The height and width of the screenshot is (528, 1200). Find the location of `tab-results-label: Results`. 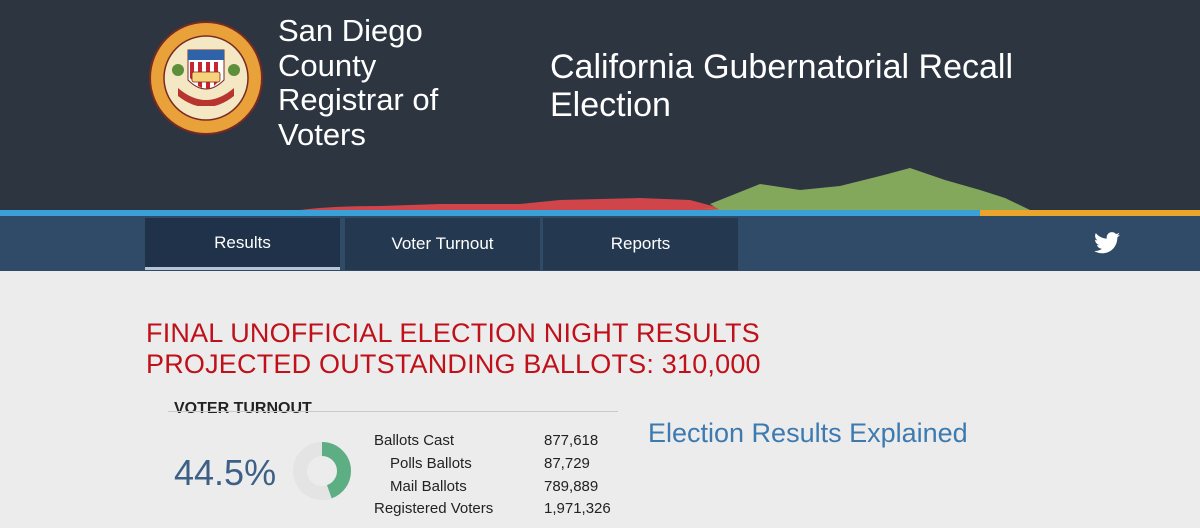

tab-results-label: Results is located at coordinates (242, 242).